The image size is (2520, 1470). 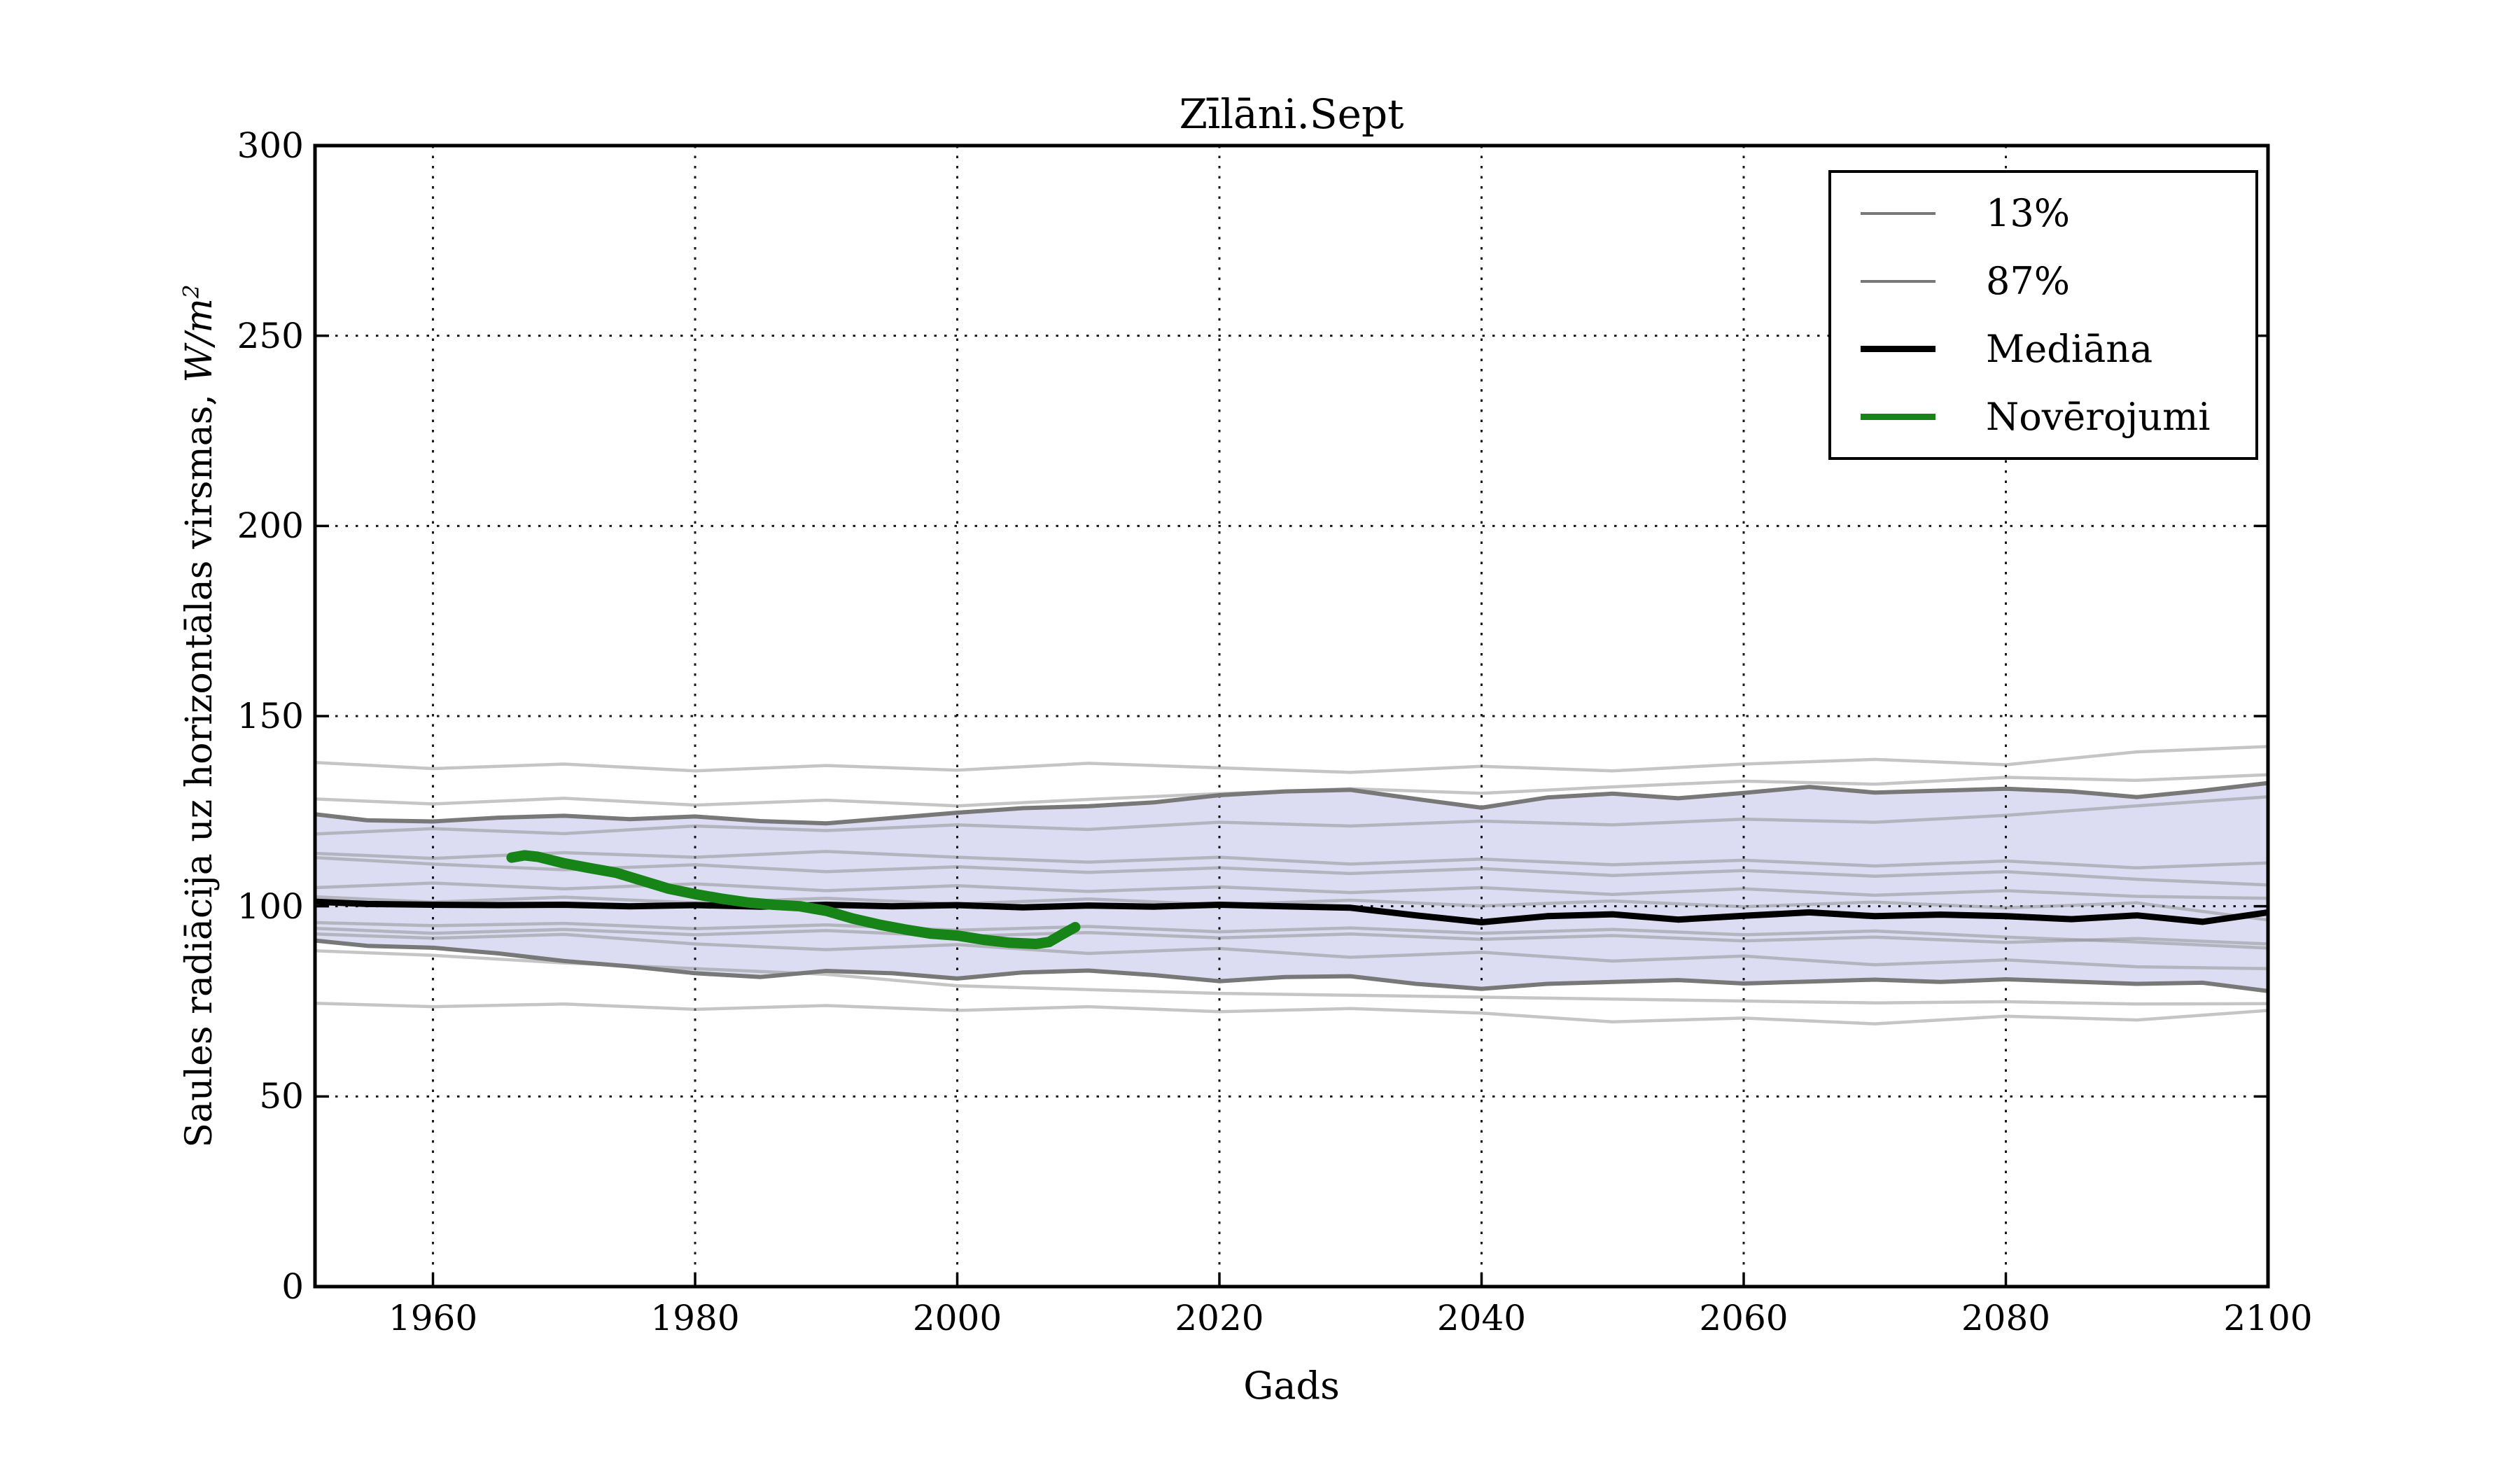 What do you see at coordinates (270, 335) in the screenshot?
I see `y-tick-label: 250` at bounding box center [270, 335].